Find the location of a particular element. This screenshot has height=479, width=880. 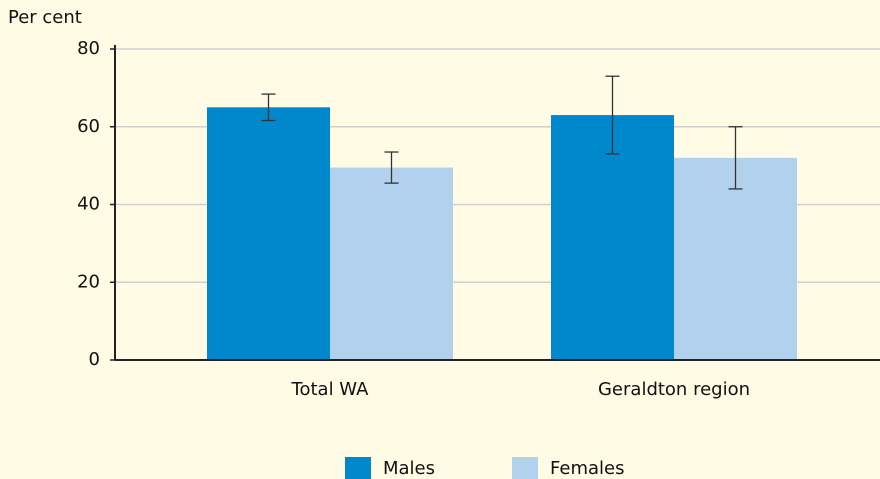

y-tick-label: 80 is located at coordinates (88, 48).